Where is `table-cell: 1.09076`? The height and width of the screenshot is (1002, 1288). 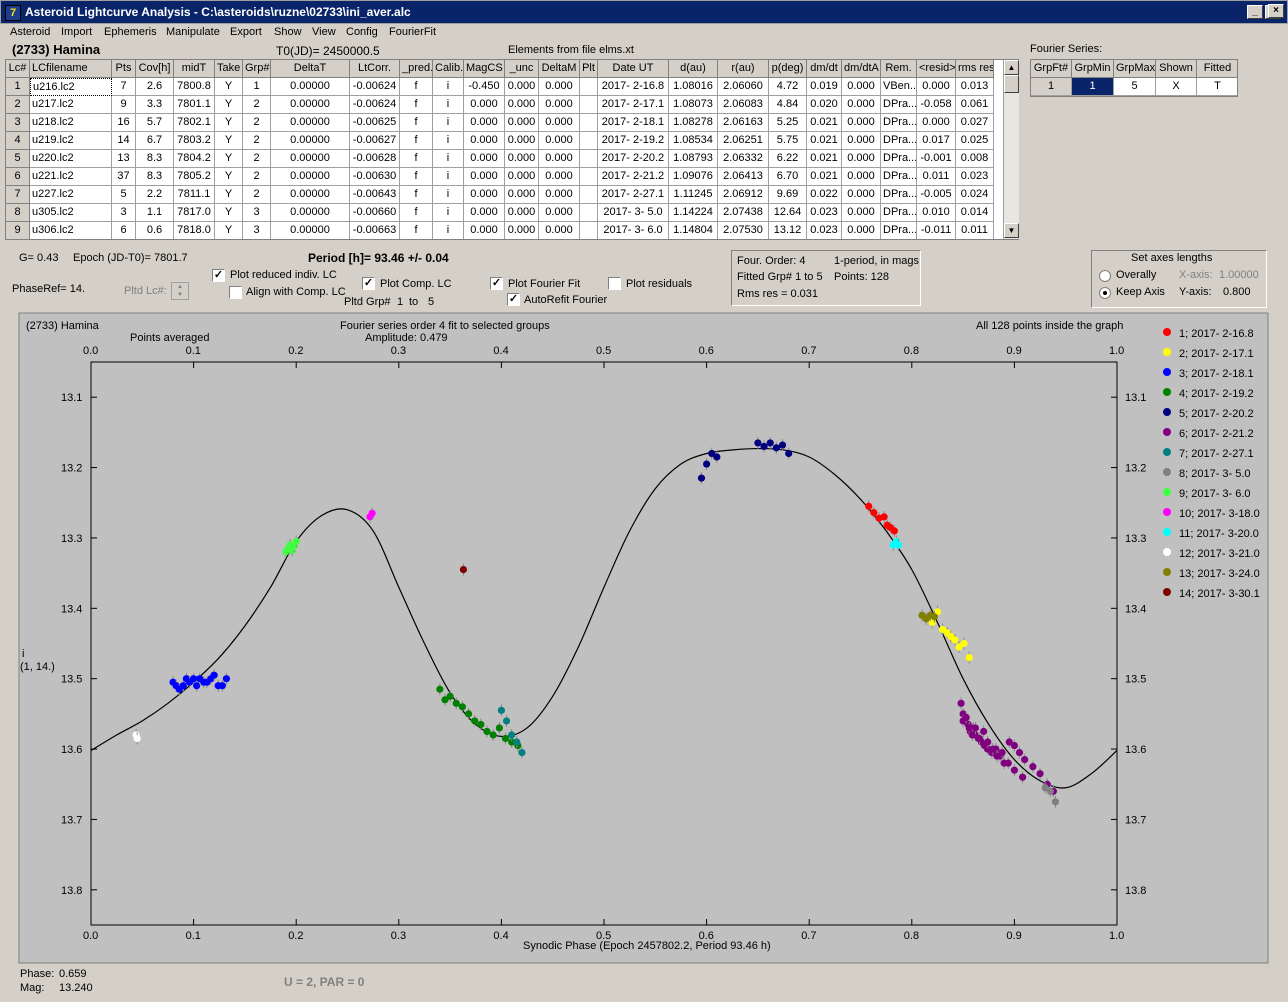 table-cell: 1.09076 is located at coordinates (693, 177).